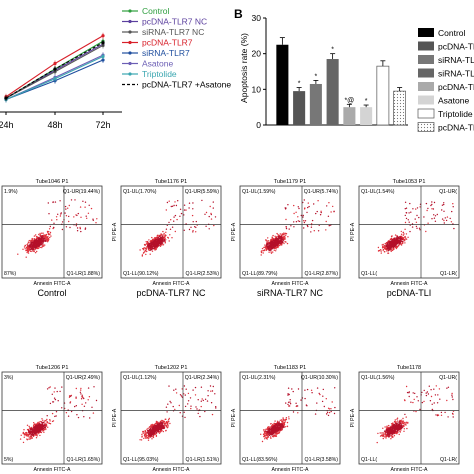 The image size is (474, 474). What do you see at coordinates (130, 21) in the screenshot?
I see `line-legend-marker` at bounding box center [130, 21].